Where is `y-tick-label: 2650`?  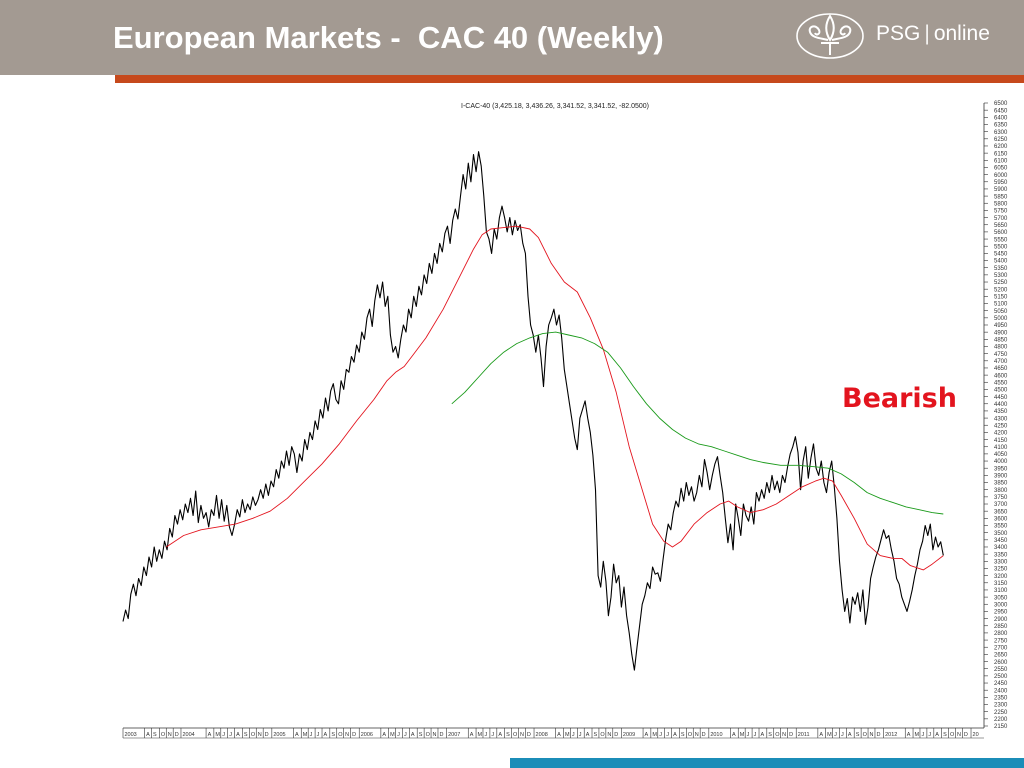 y-tick-label: 2650 is located at coordinates (1001, 656).